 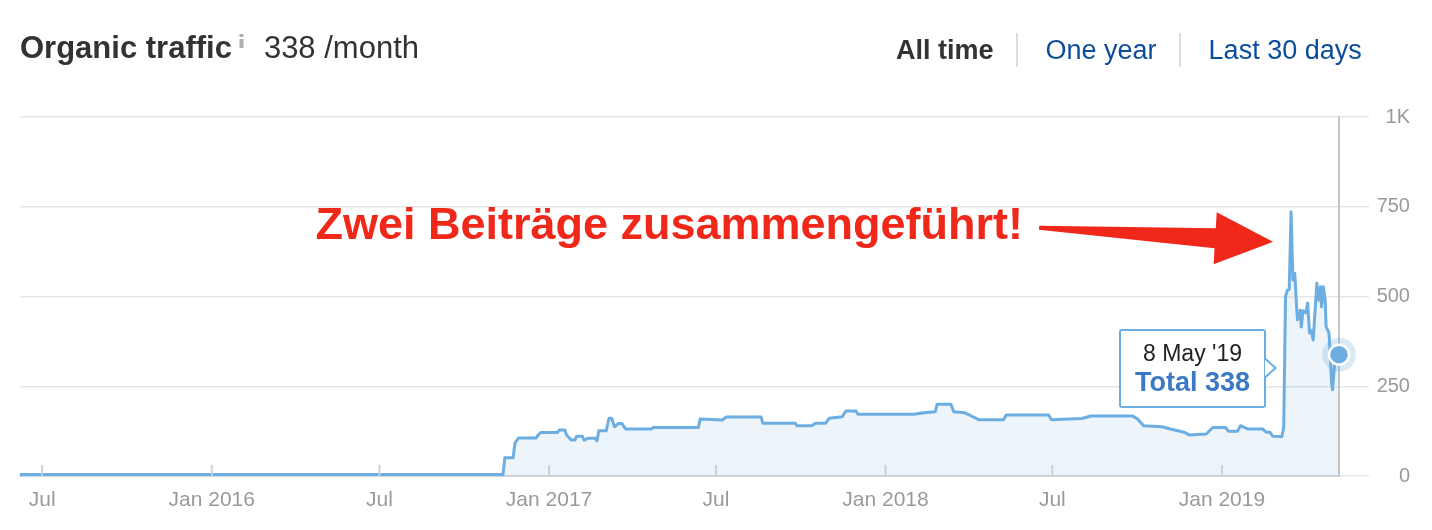 What do you see at coordinates (1222, 499) in the screenshot?
I see `x-tick-label: Jan 2019` at bounding box center [1222, 499].